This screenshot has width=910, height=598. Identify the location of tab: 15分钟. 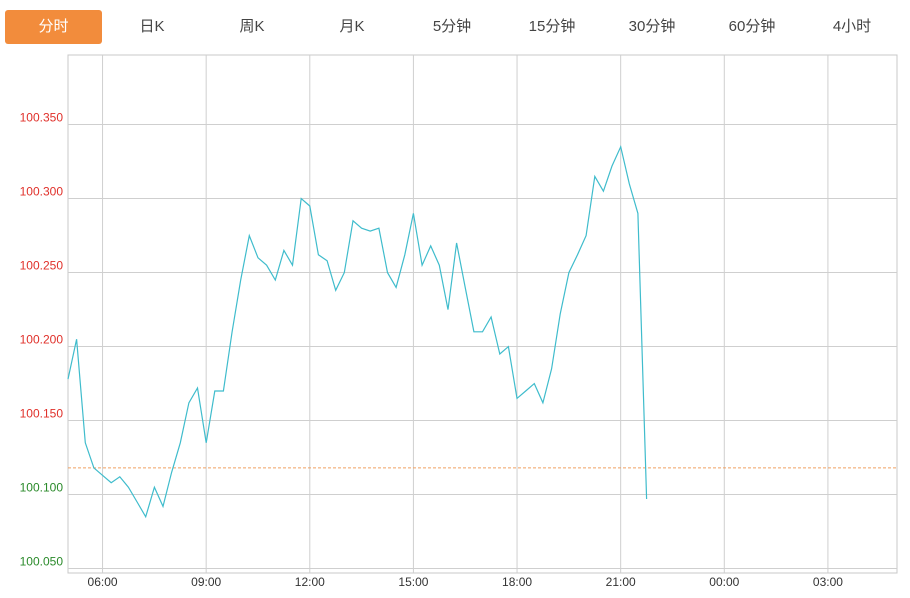
(552, 26).